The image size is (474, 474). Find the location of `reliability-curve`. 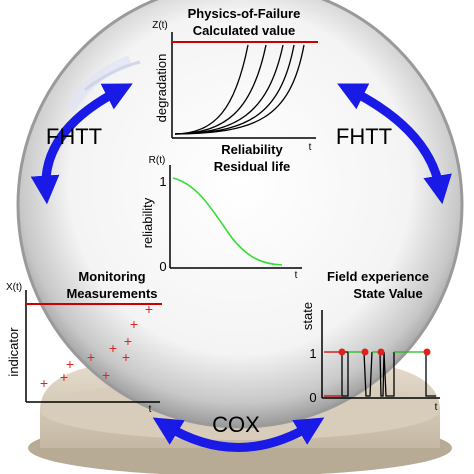

reliability-curve is located at coordinates (227, 221).